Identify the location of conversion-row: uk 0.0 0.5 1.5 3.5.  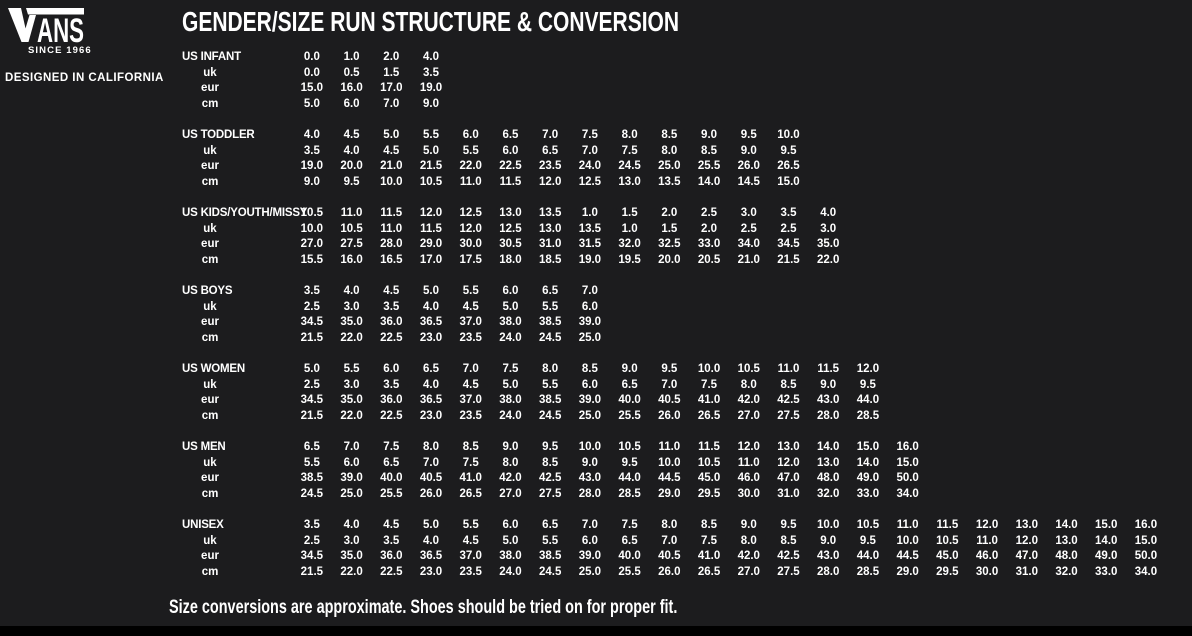
(681, 74).